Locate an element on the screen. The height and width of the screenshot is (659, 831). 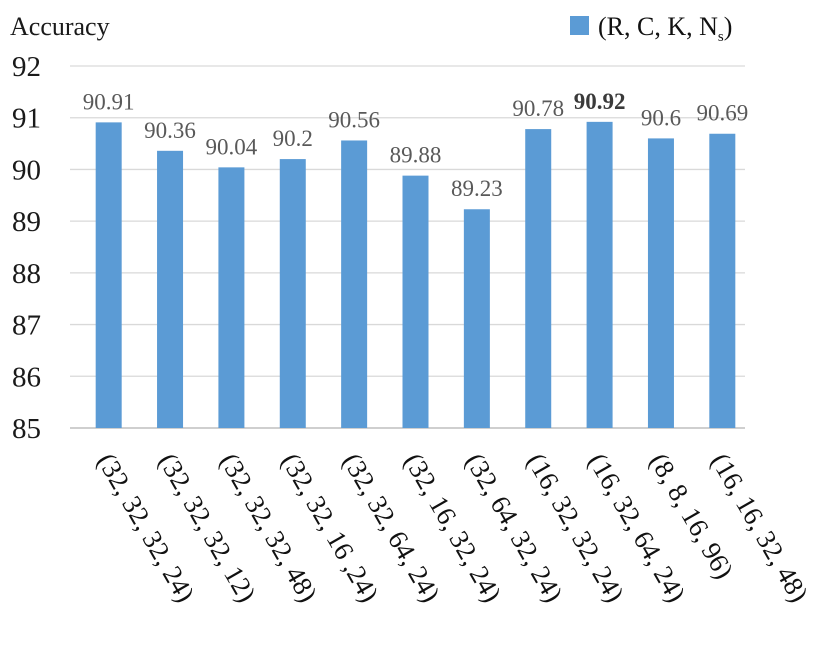
y-tick-label: 85 is located at coordinates (26, 429).